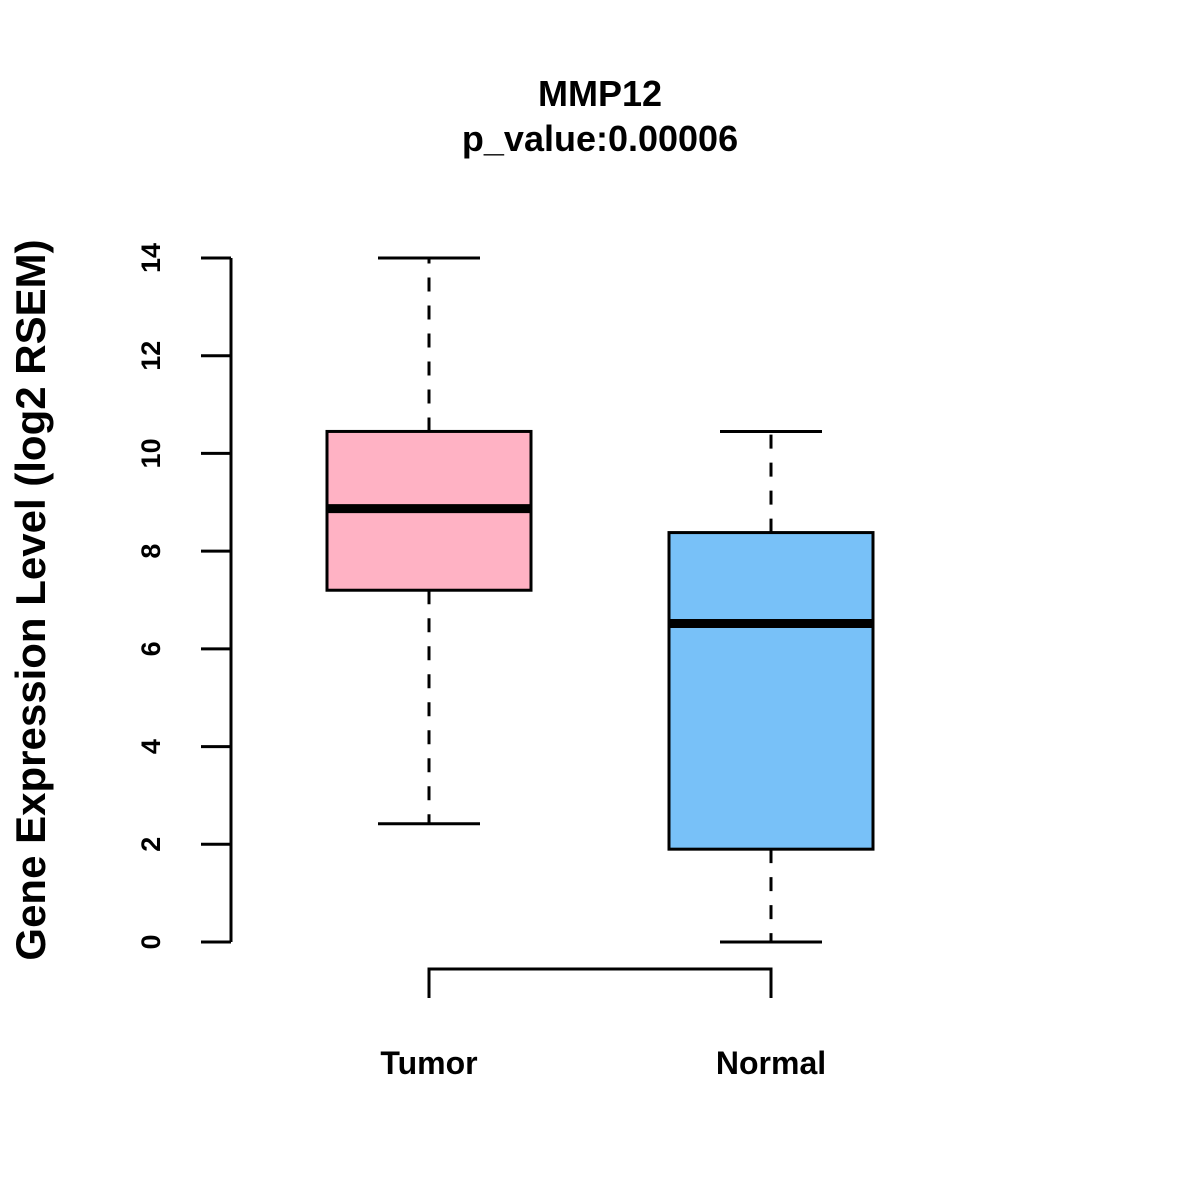 Image resolution: width=1200 pixels, height=1200 pixels. What do you see at coordinates (428, 1063) in the screenshot?
I see `x-label-tumor: Tumor` at bounding box center [428, 1063].